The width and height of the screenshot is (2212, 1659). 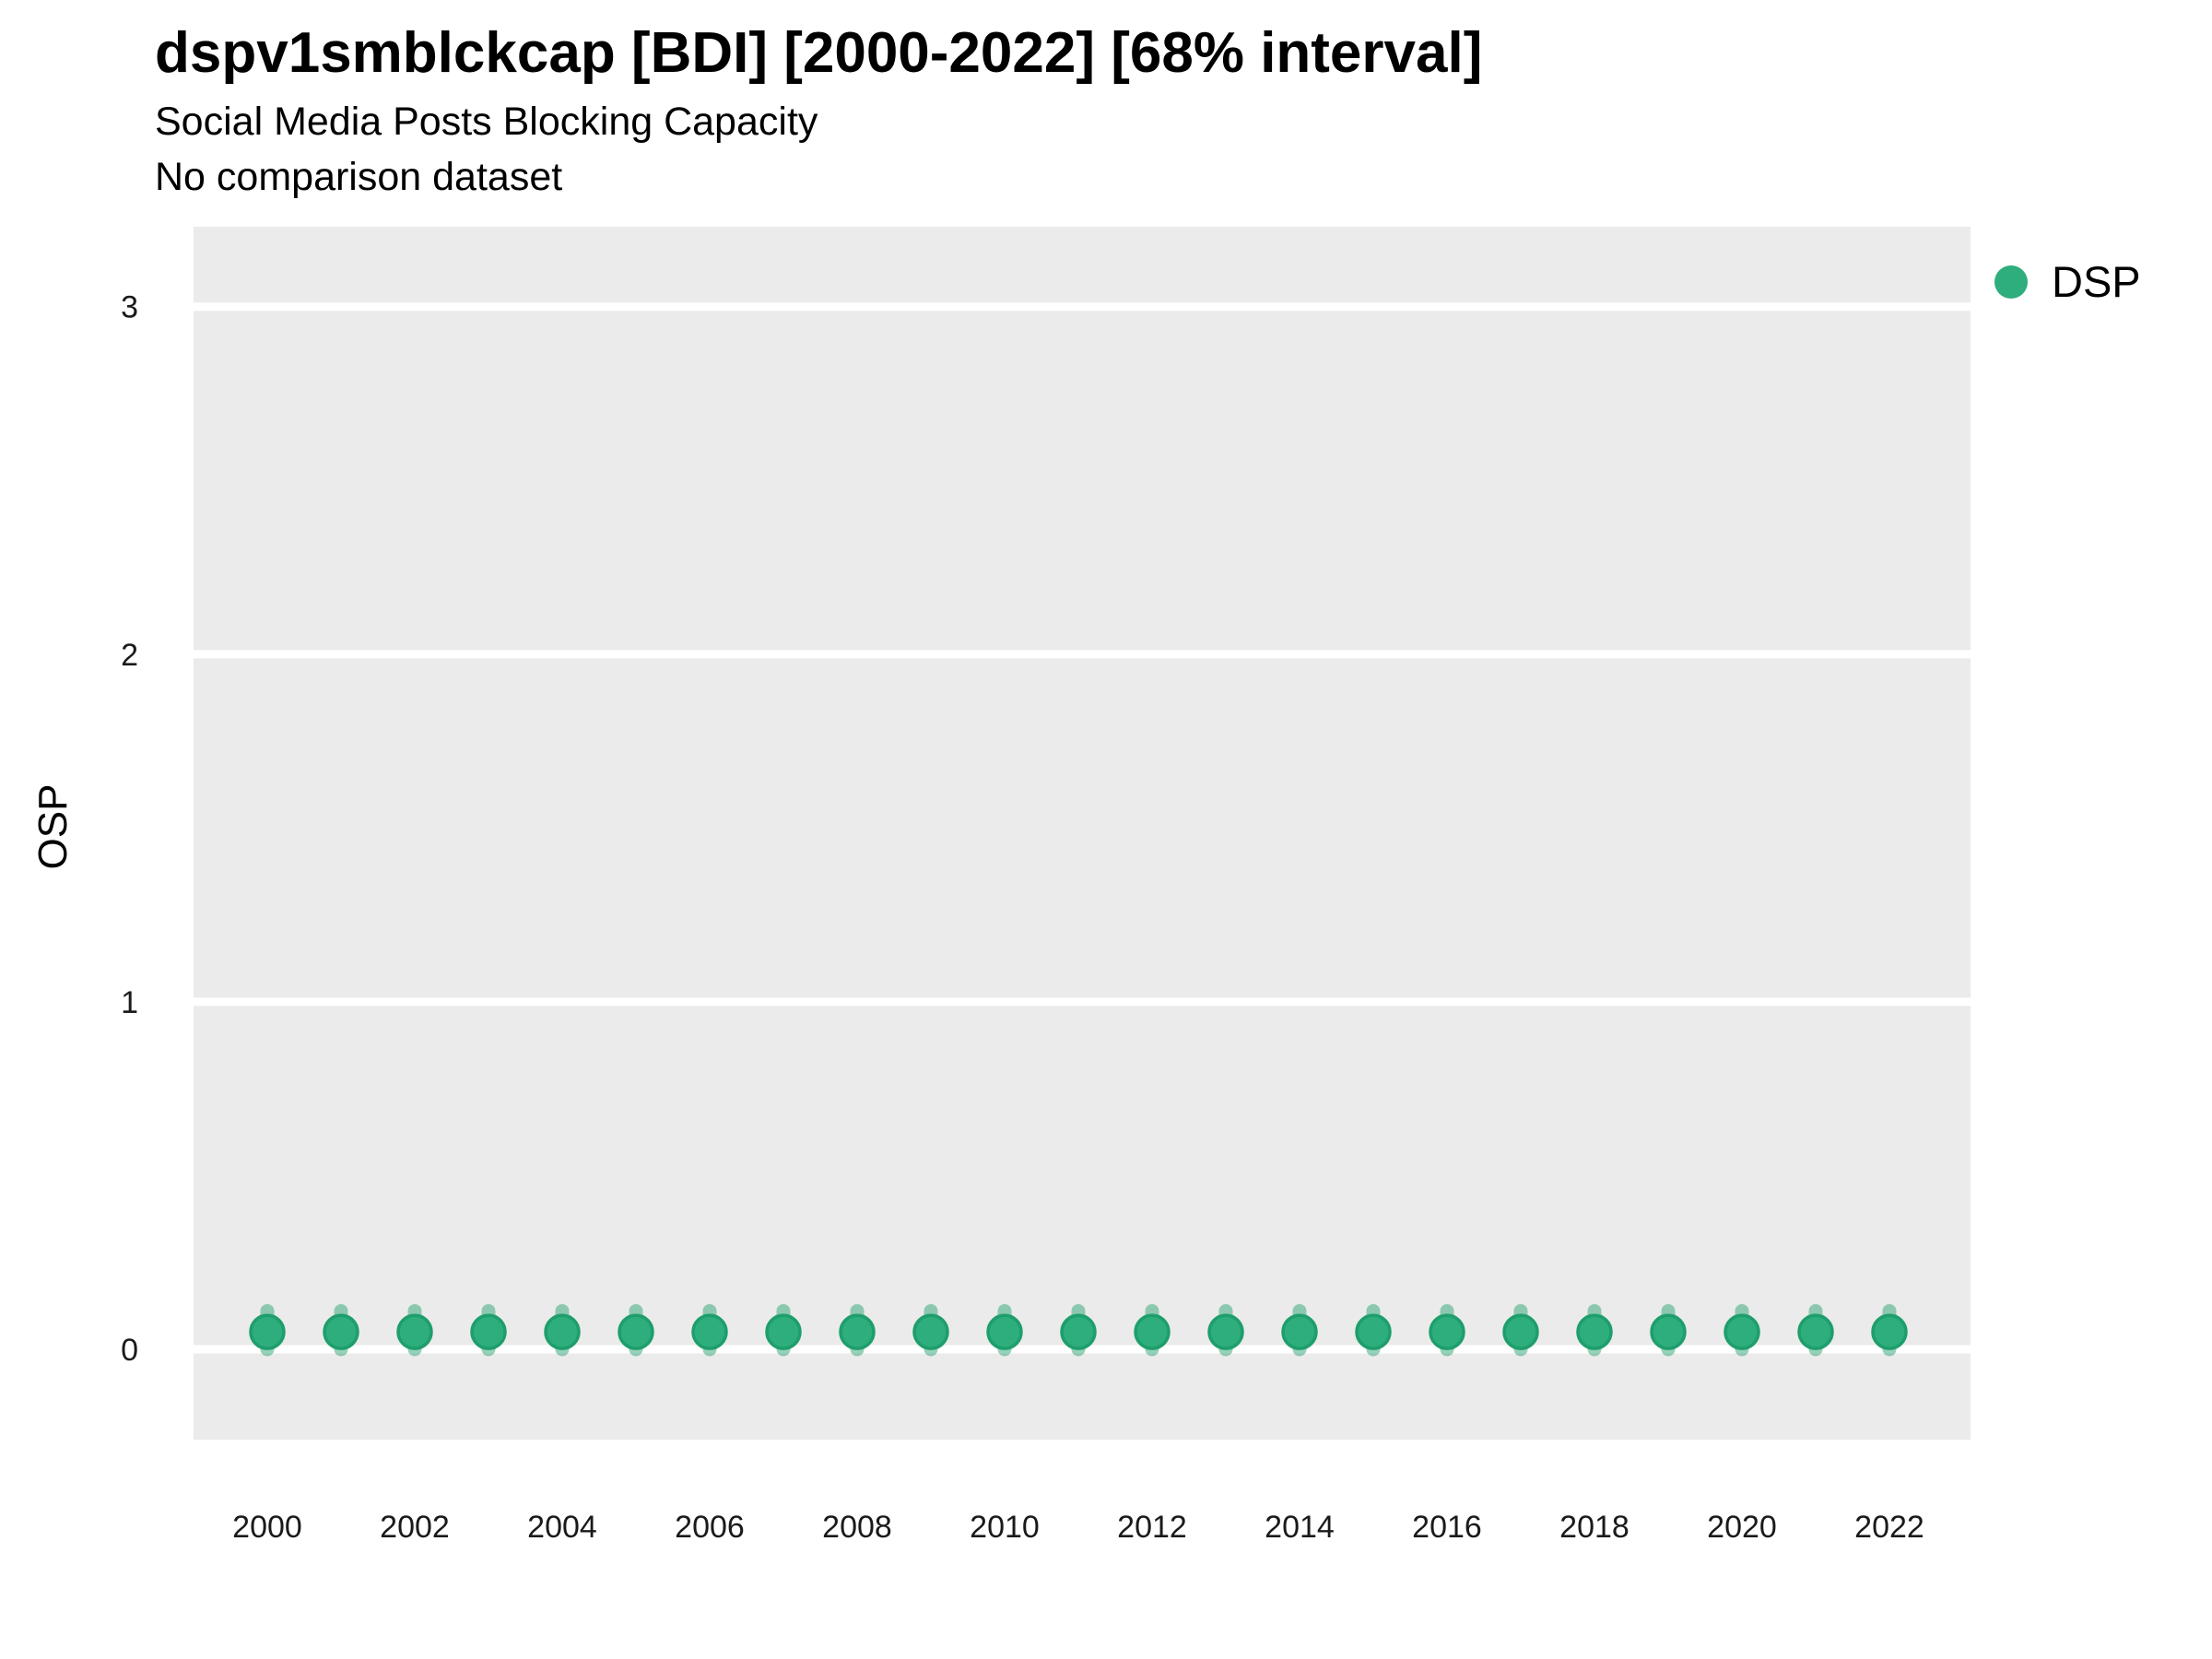 I want to click on x-tick-label: 2012, so click(x=1152, y=1527).